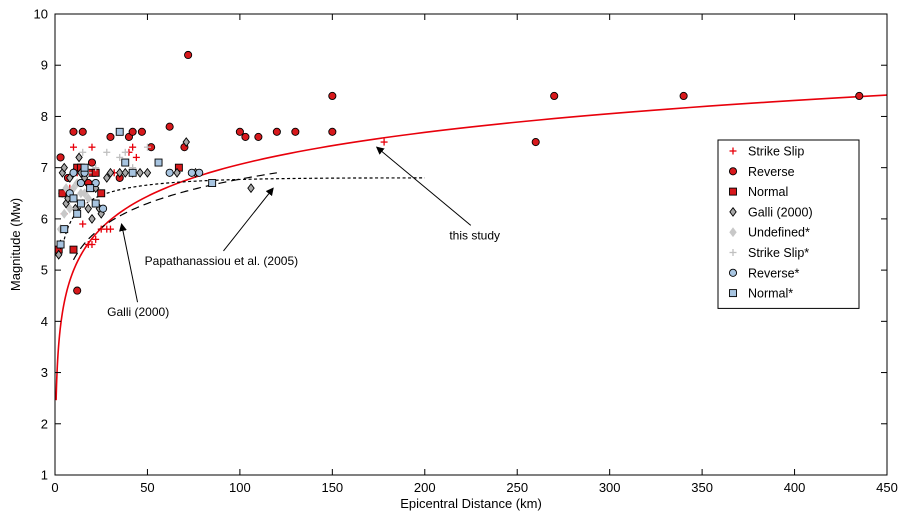  I want to click on y-tick-label: 4, so click(44, 321).